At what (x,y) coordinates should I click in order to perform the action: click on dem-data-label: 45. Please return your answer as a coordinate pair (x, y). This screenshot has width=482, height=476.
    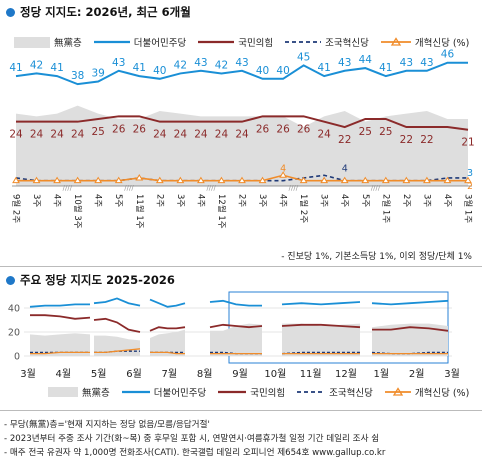
    Looking at the image, I should click on (303, 57).